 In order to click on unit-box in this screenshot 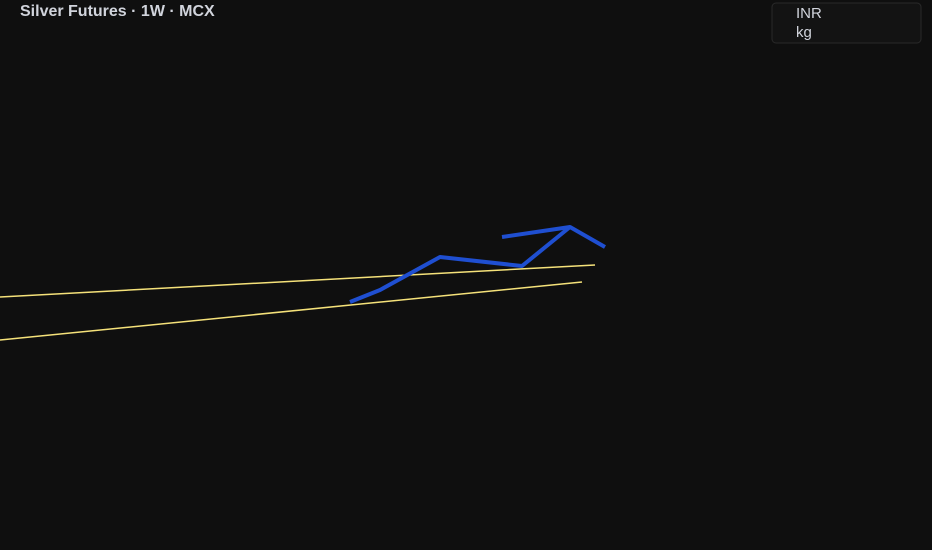, I will do `click(846, 23)`.